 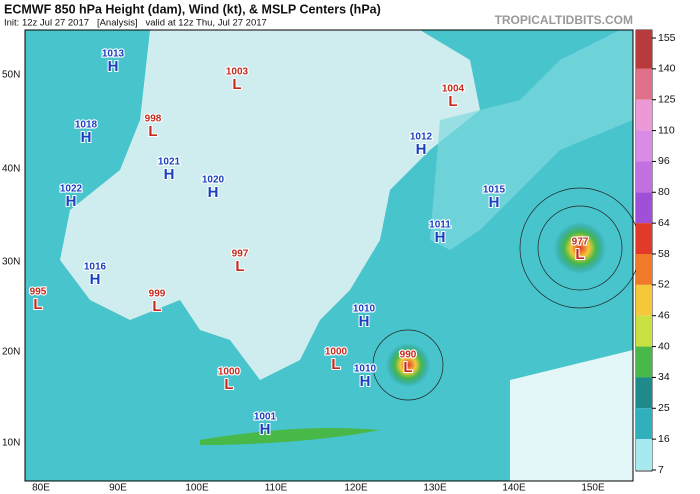 What do you see at coordinates (237, 72) in the screenshot?
I see `center-value: 1003` at bounding box center [237, 72].